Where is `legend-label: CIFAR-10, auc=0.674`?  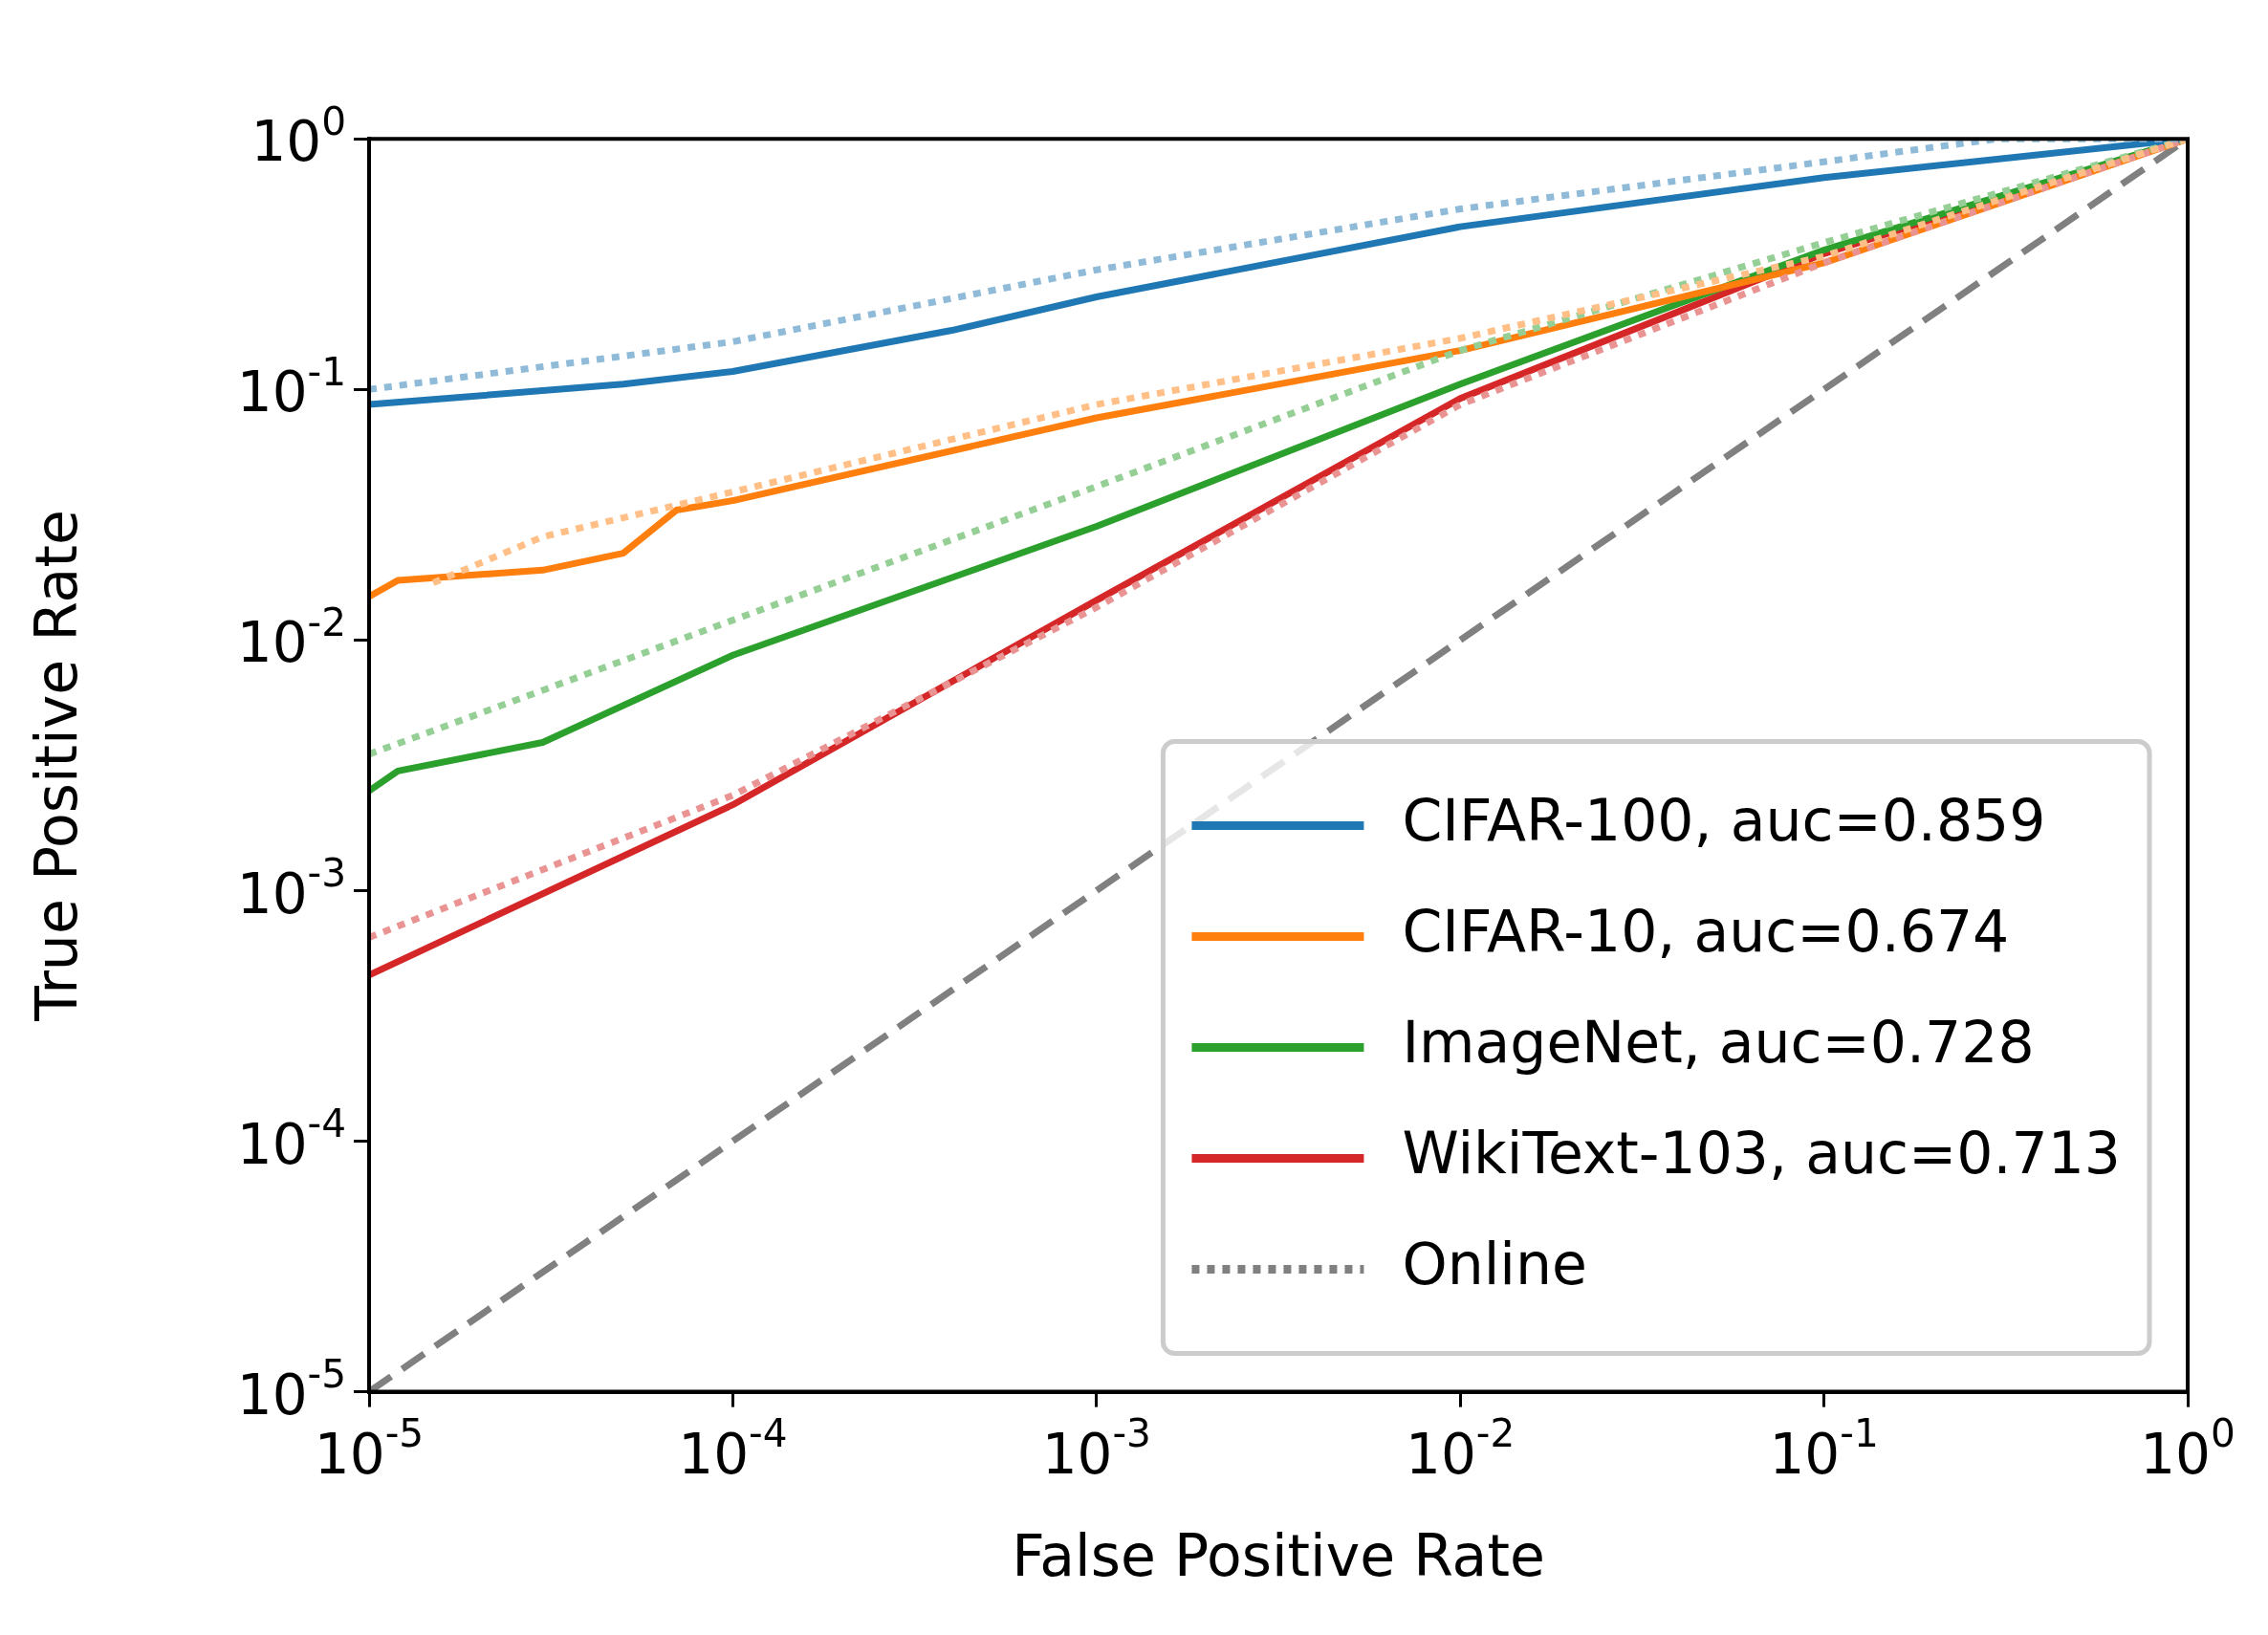 legend-label: CIFAR-10, auc=0.674 is located at coordinates (1706, 932).